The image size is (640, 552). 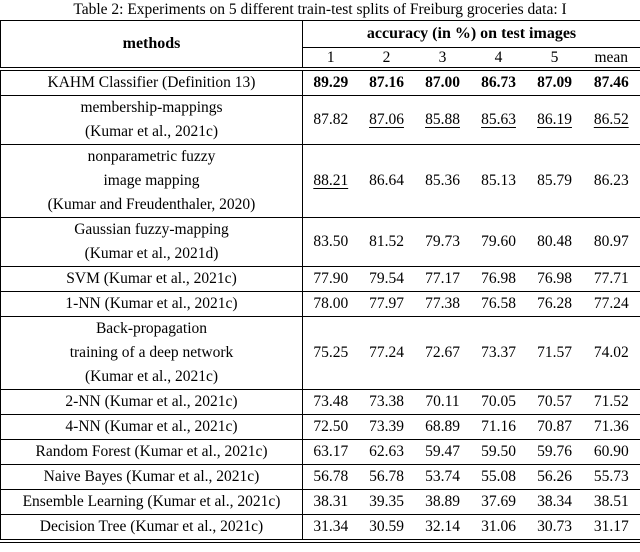 What do you see at coordinates (330, 279) in the screenshot?
I see `accuracy-value: 77.90` at bounding box center [330, 279].